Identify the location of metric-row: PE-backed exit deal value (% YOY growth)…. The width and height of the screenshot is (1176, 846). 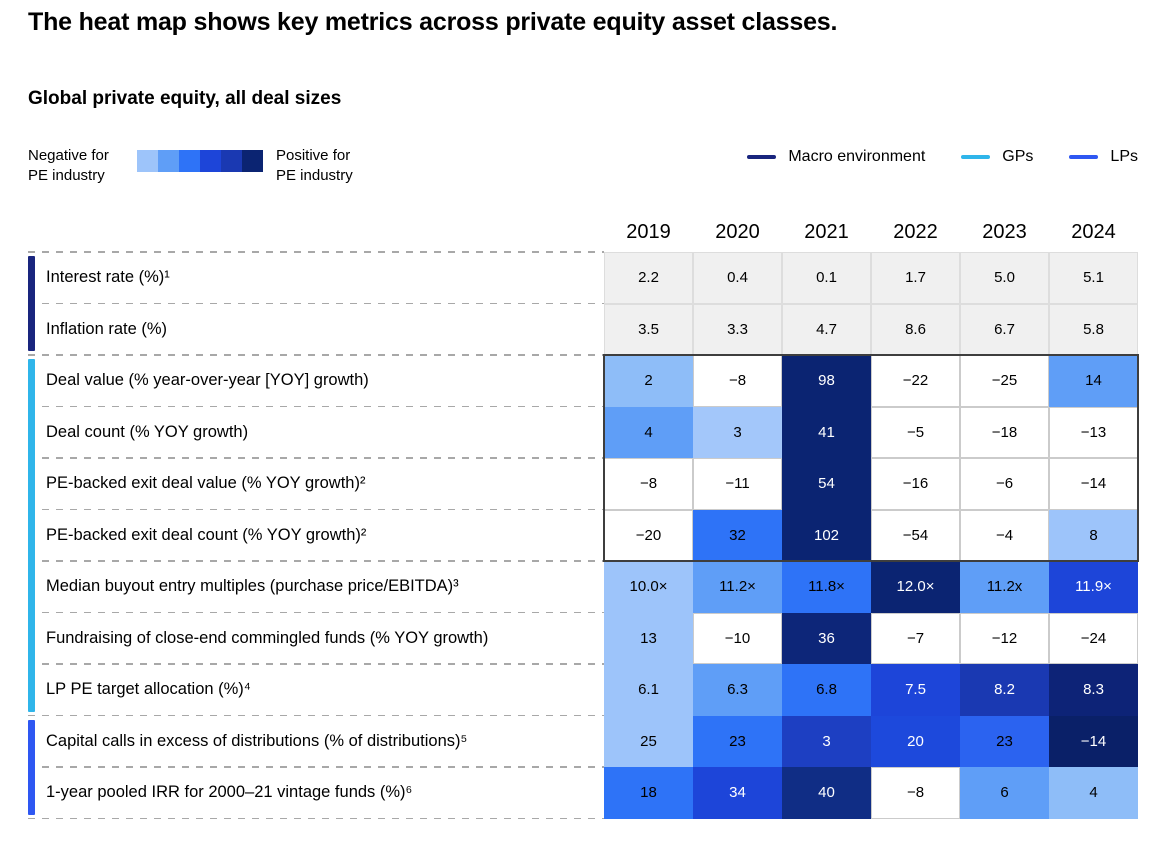
(583, 483).